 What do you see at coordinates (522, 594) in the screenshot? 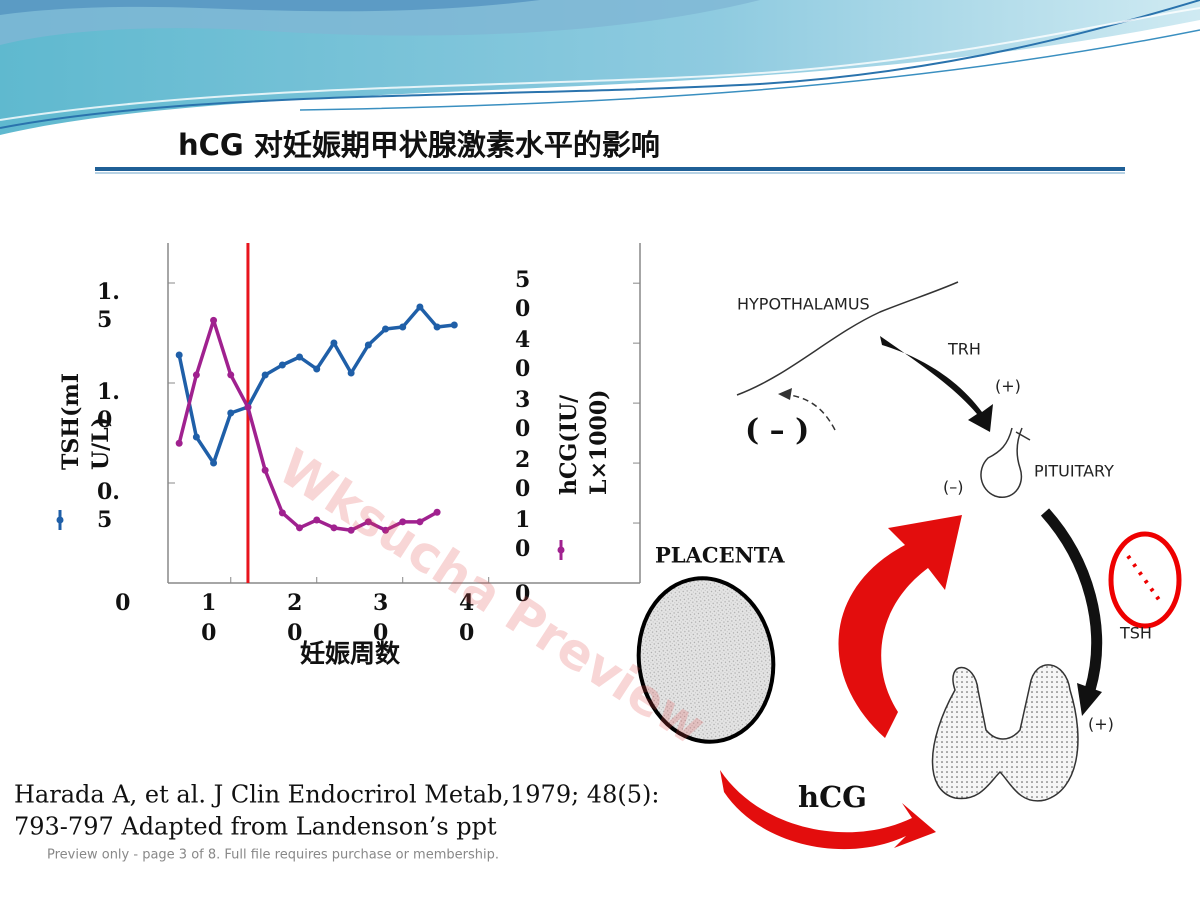
I see `y2-tick-label: 0` at bounding box center [522, 594].